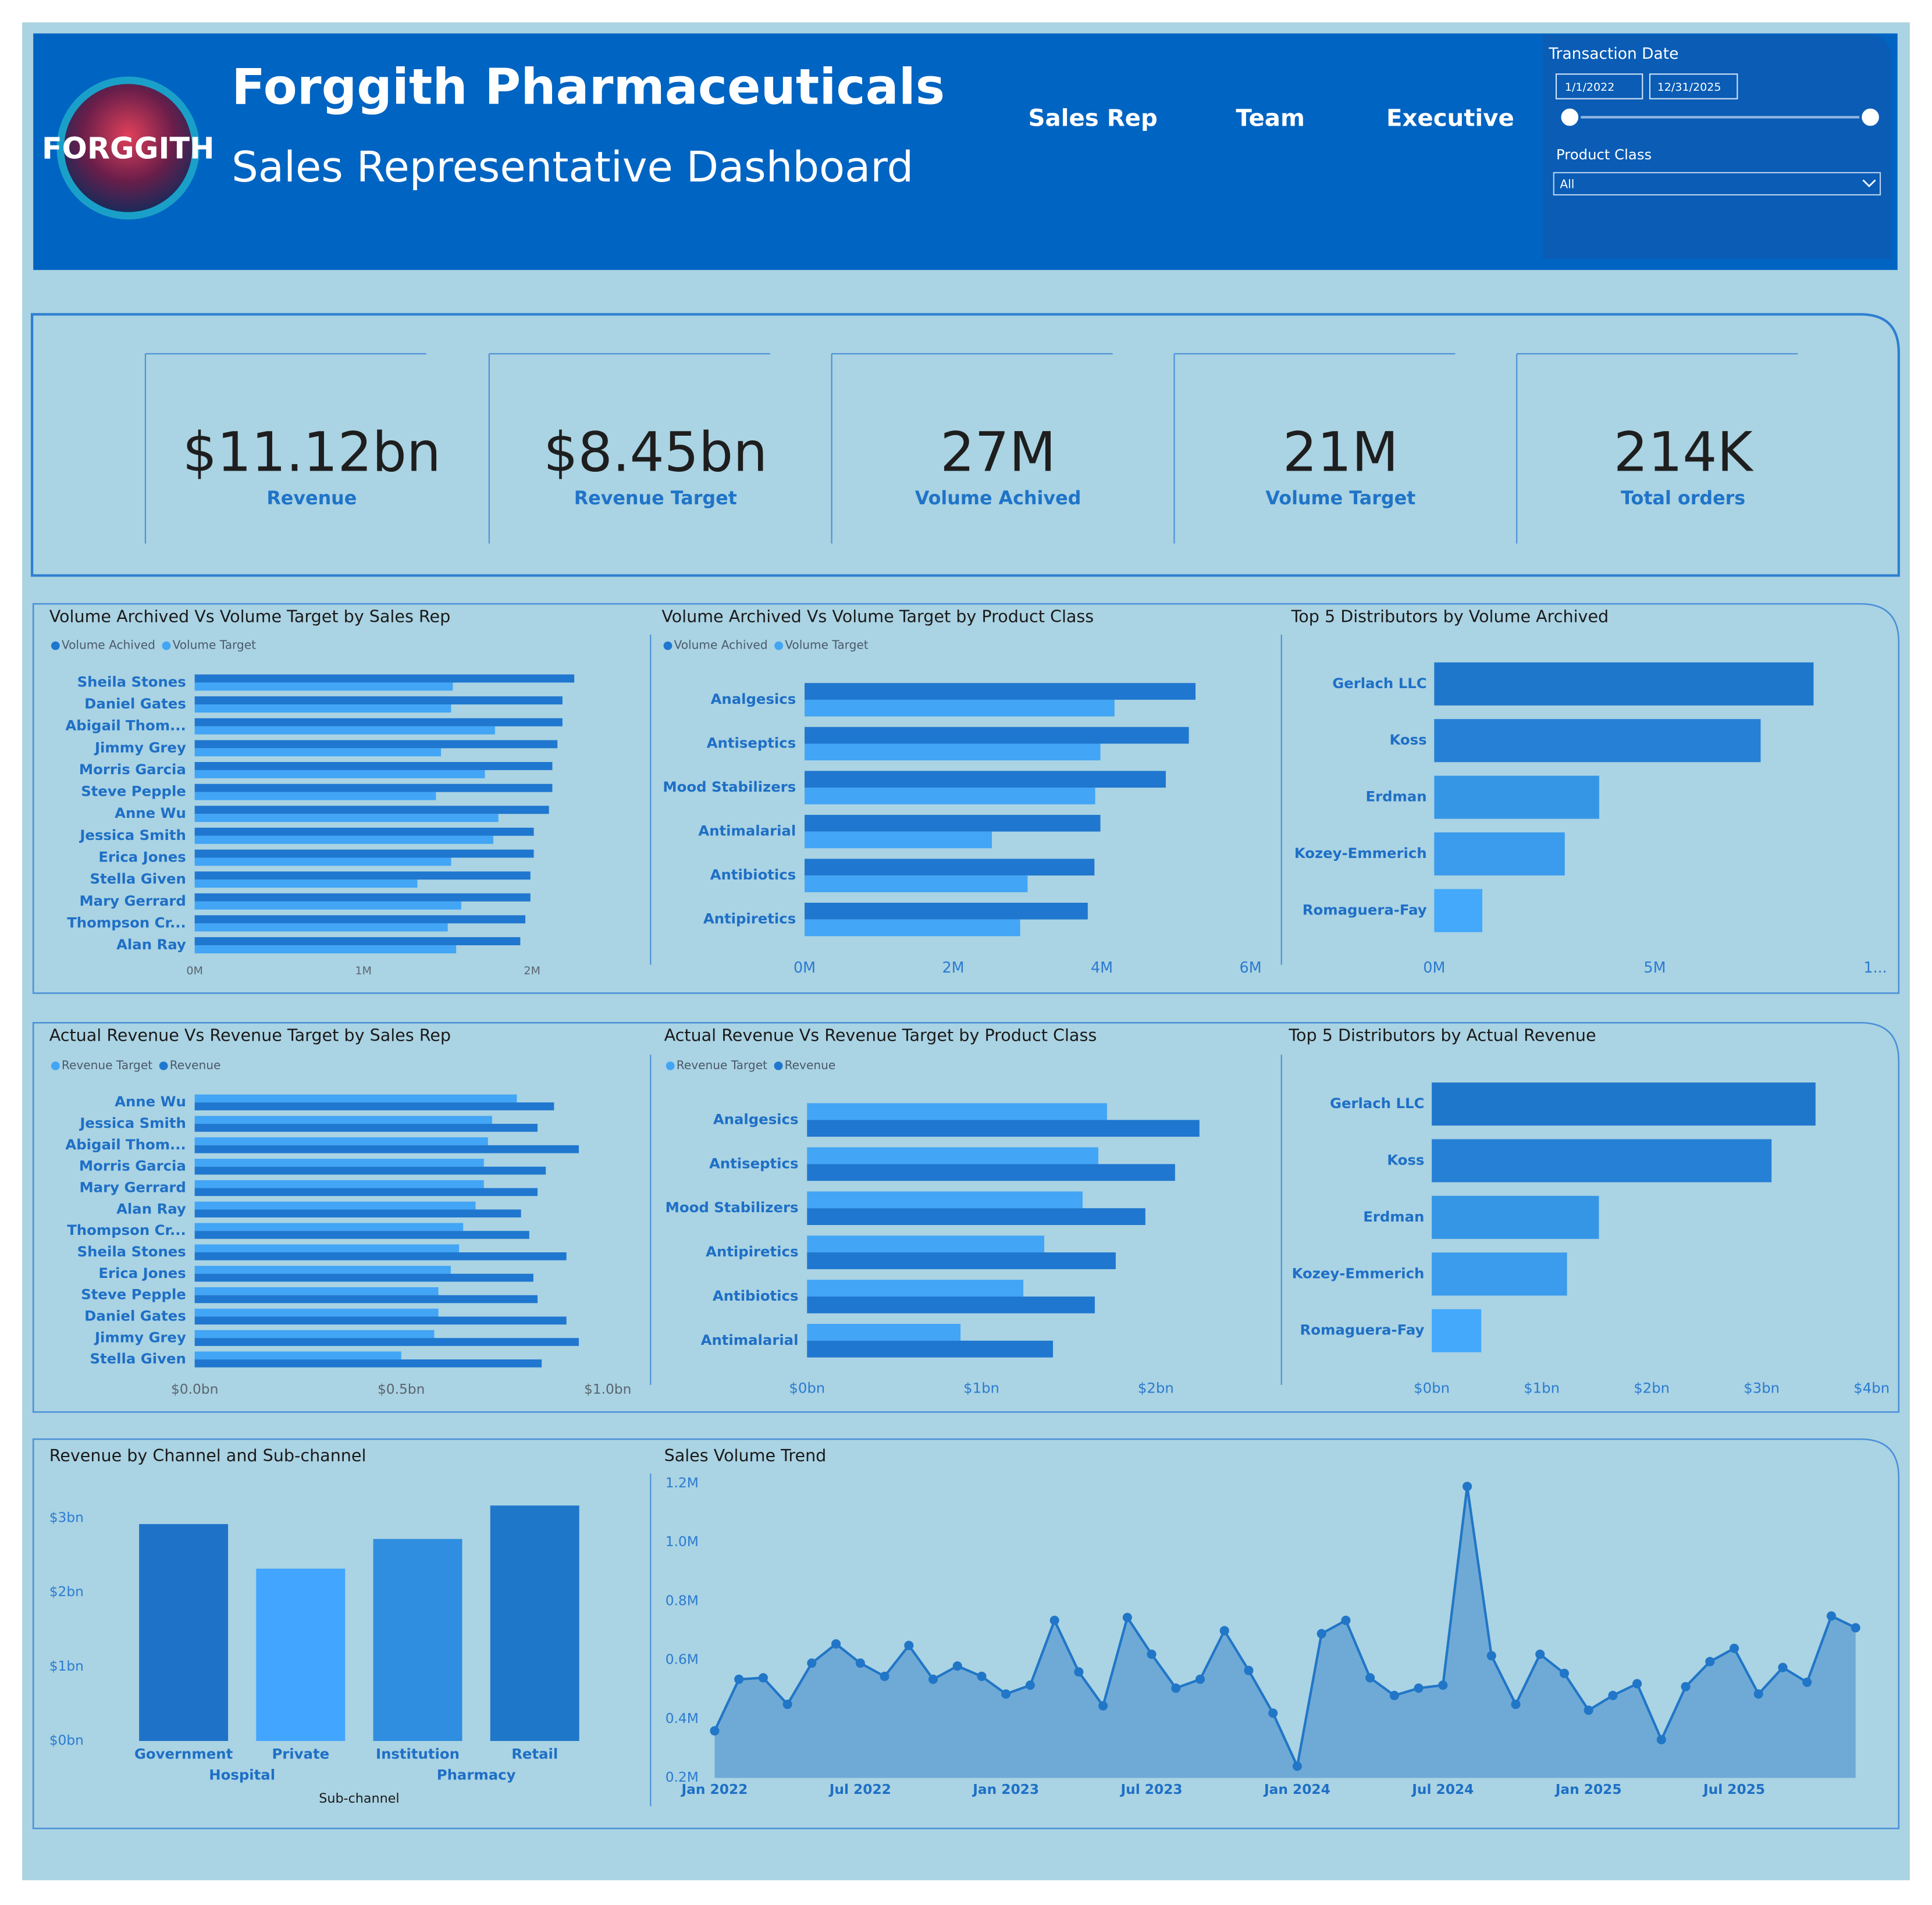 Image resolution: width=1932 pixels, height=1905 pixels. What do you see at coordinates (142, 857) in the screenshot?
I see `category-label: Erica Jones` at bounding box center [142, 857].